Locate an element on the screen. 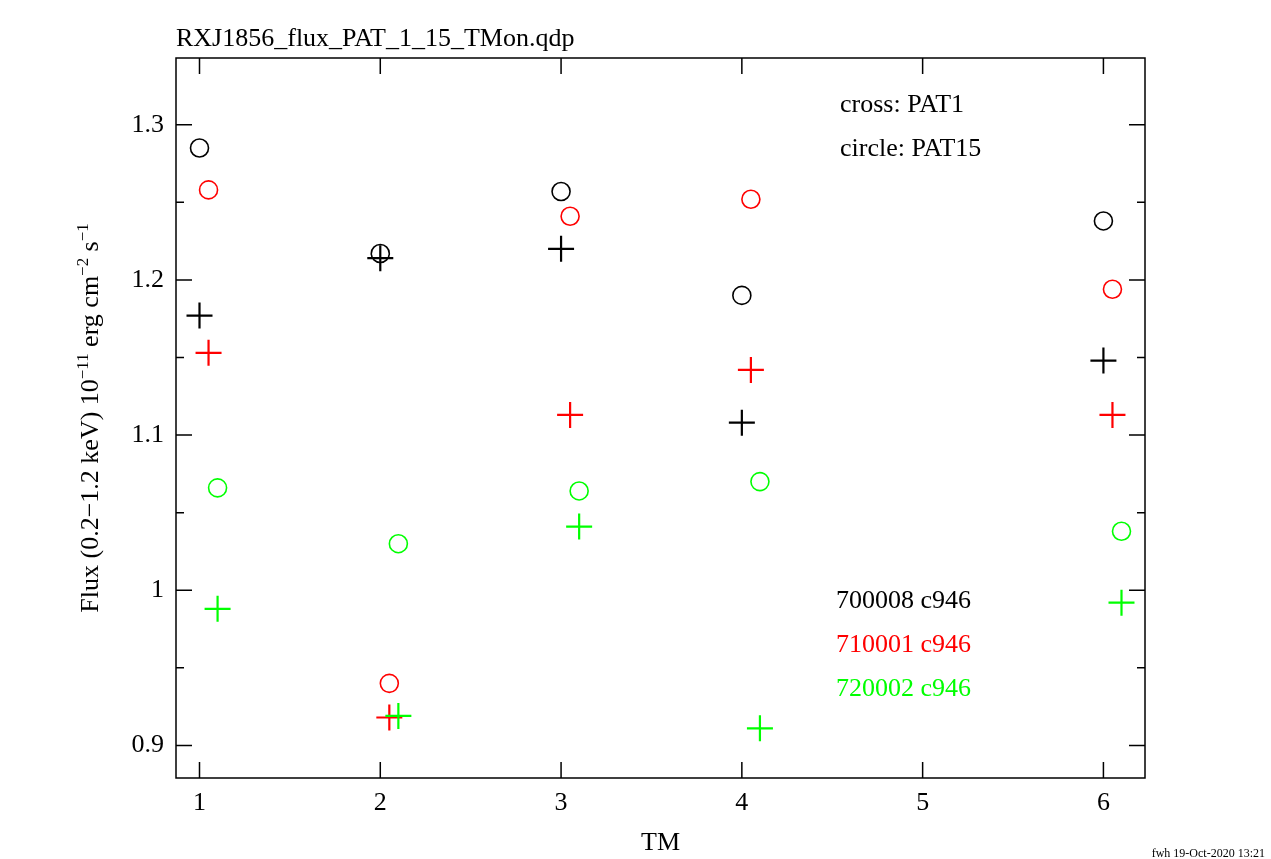  text: fwh 19-Oct-2020 13:21 is located at coordinates (1208, 852).